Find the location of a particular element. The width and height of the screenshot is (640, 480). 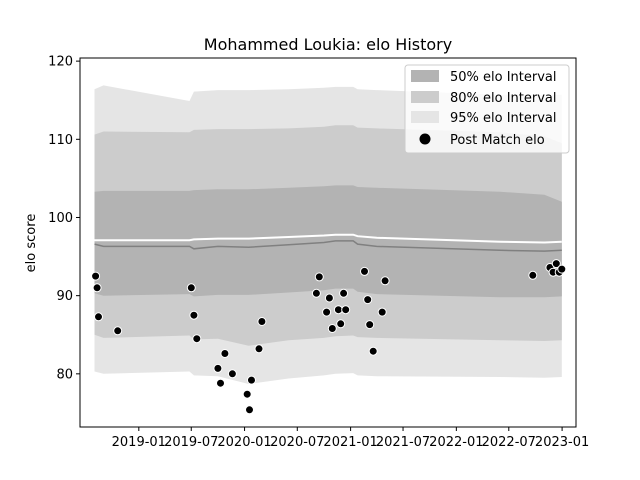

x-tick-label-4: 2021-01 is located at coordinates (350, 442).